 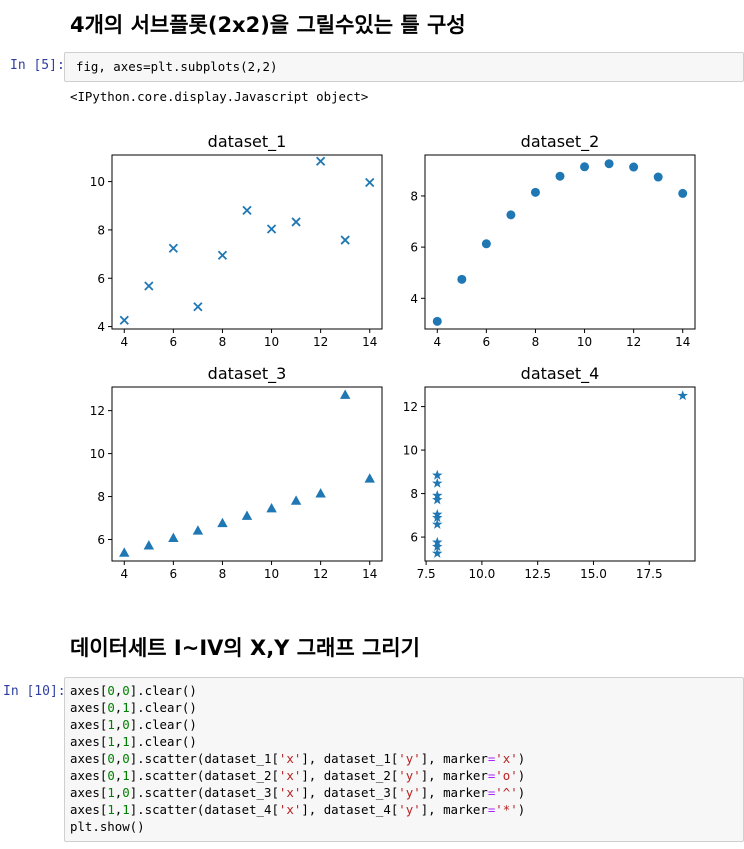 I want to click on cell-prompt-10: In [10]:, so click(x=34, y=691).